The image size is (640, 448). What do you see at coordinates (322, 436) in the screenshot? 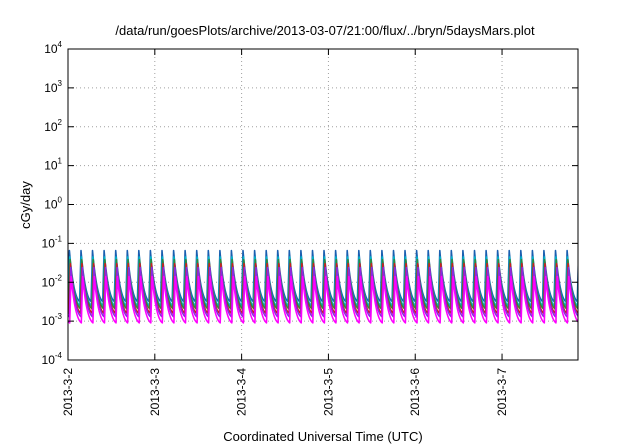
I see `x-axis-label: Coordinated Universal Time (UTC)` at bounding box center [322, 436].